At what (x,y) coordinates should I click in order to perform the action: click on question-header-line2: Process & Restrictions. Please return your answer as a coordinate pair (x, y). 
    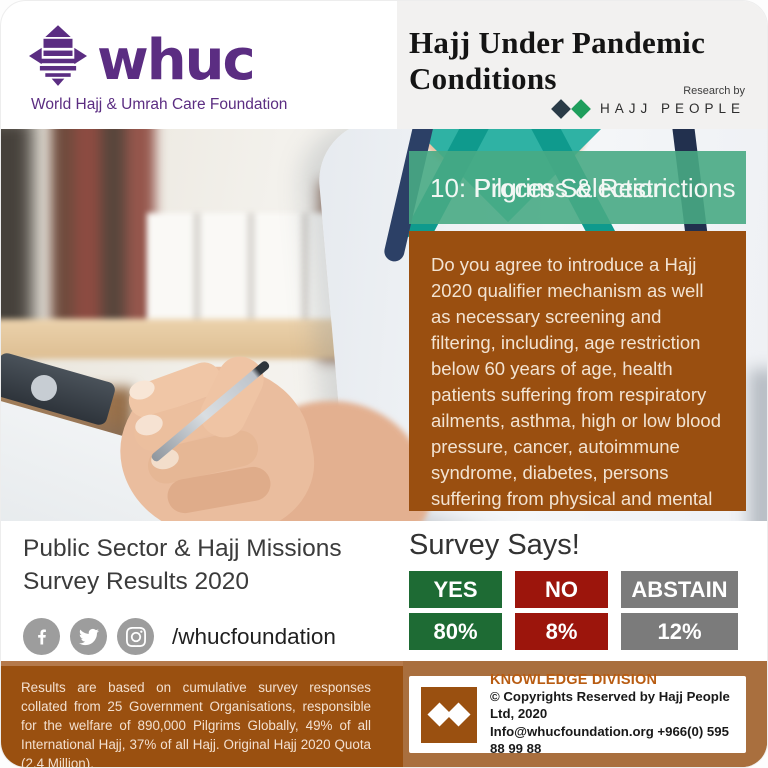
    Looking at the image, I should click on (605, 187).